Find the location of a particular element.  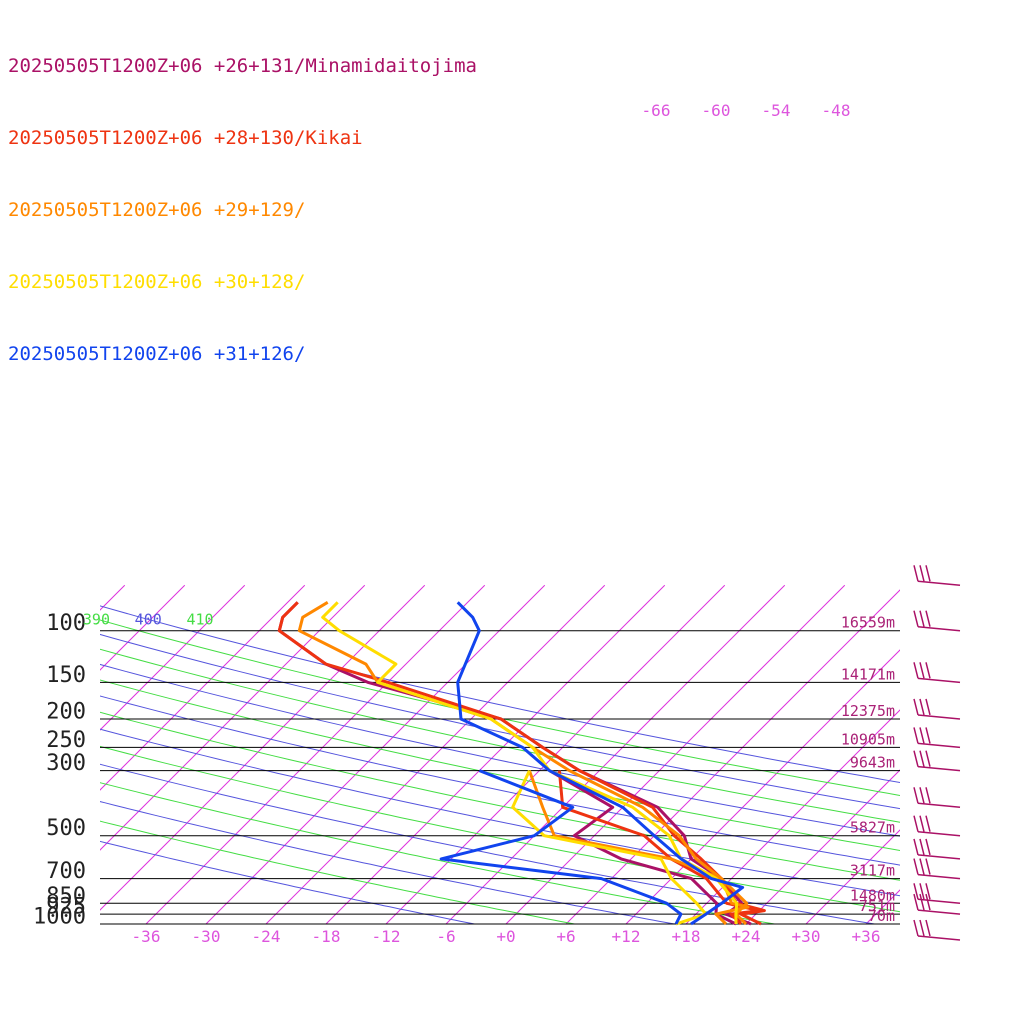

wind-barbs is located at coordinates (937, 753).